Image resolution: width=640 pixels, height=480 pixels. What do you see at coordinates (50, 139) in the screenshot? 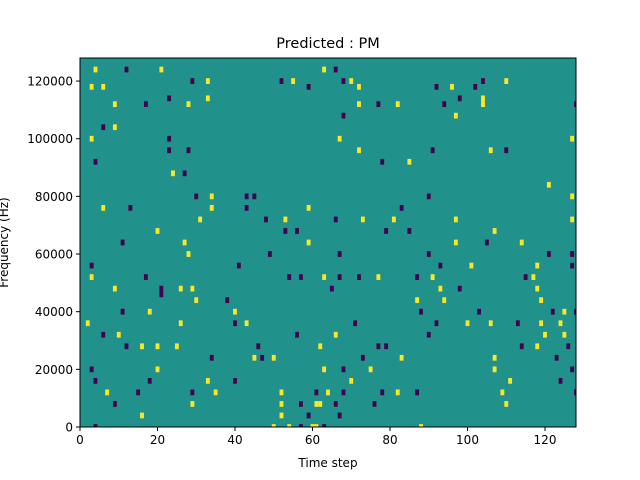
I see `y-tick-label: 100000` at bounding box center [50, 139].